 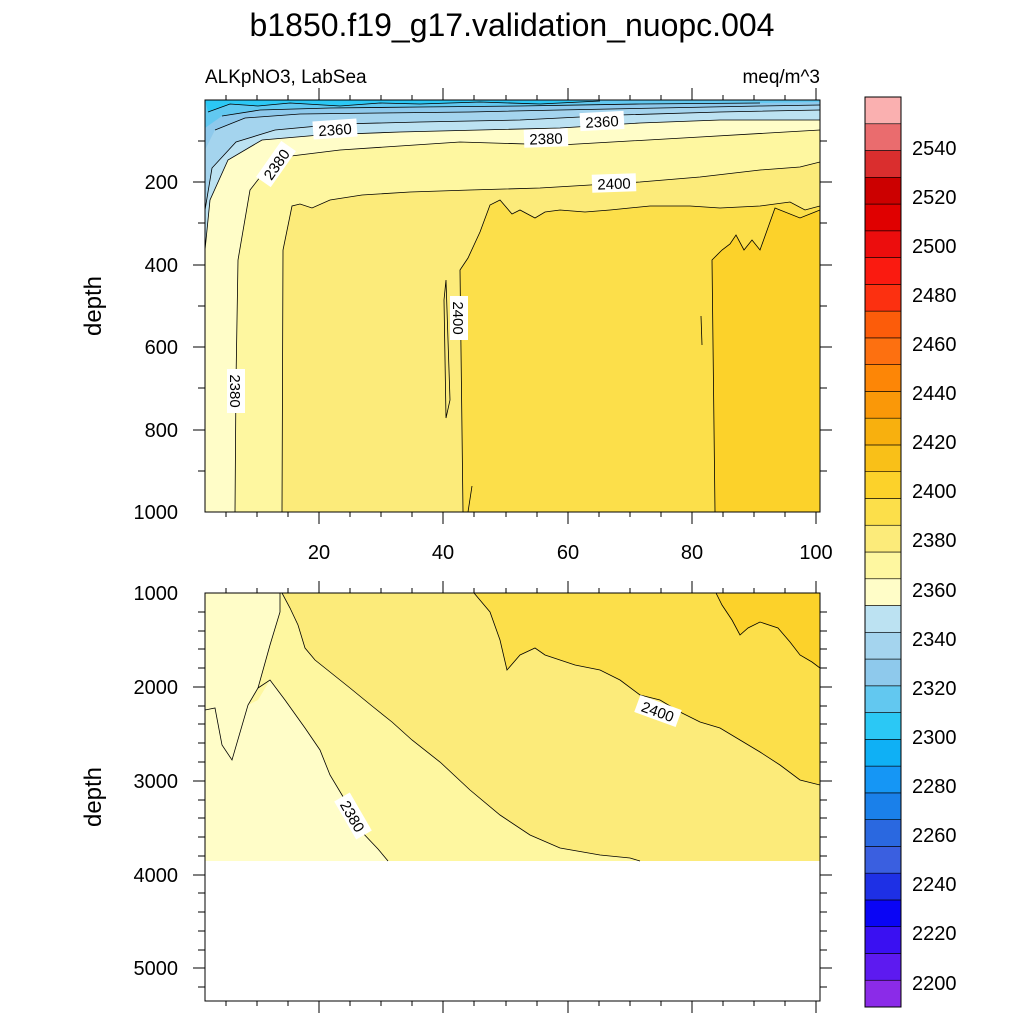 What do you see at coordinates (286, 77) in the screenshot?
I see `left-subtitle: ALKpNO3, LabSea` at bounding box center [286, 77].